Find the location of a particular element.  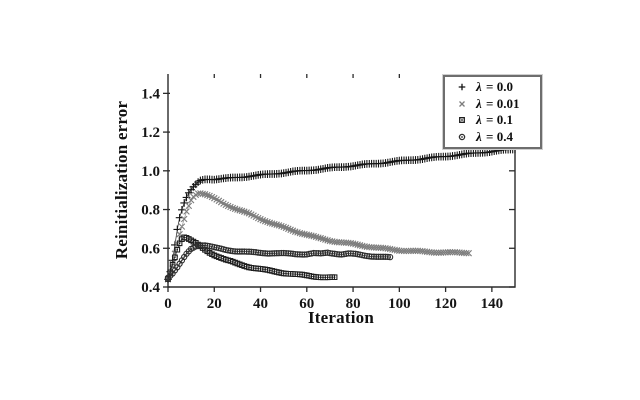

legend-entry-lambda-0.01: λ = 0.01 is located at coordinates (497, 104).